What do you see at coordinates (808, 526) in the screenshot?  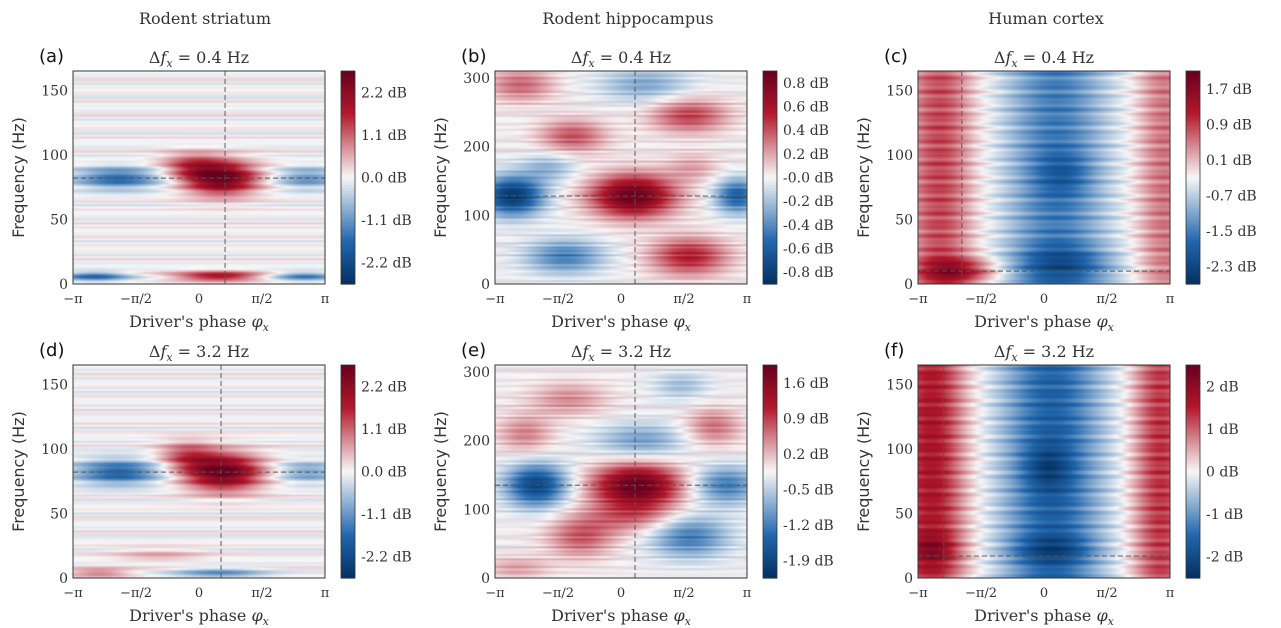 I see `colorbar-tick-label: -1.2 dB` at bounding box center [808, 526].